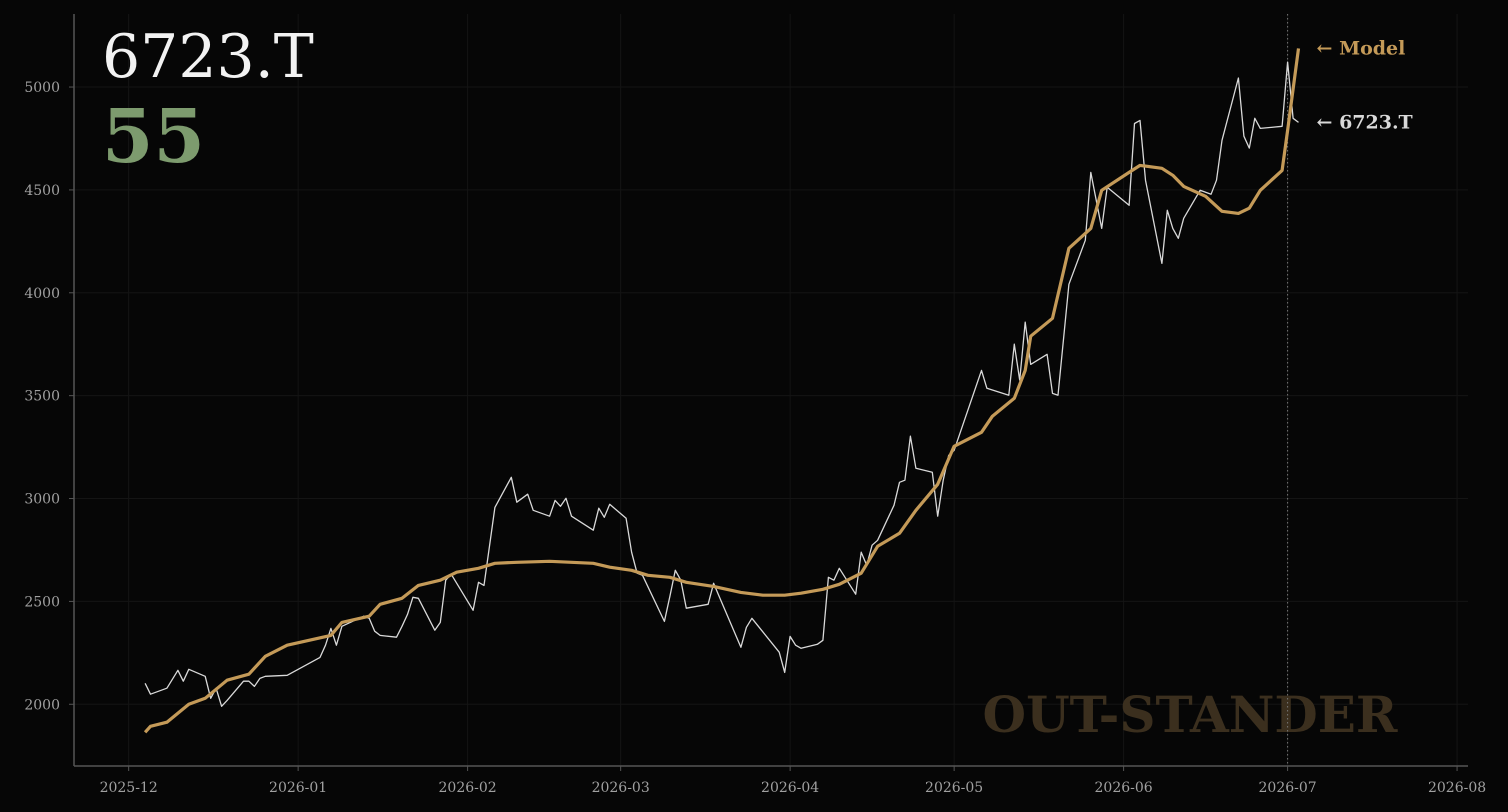  I want to click on x-tick-label: 2026-03, so click(621, 788).